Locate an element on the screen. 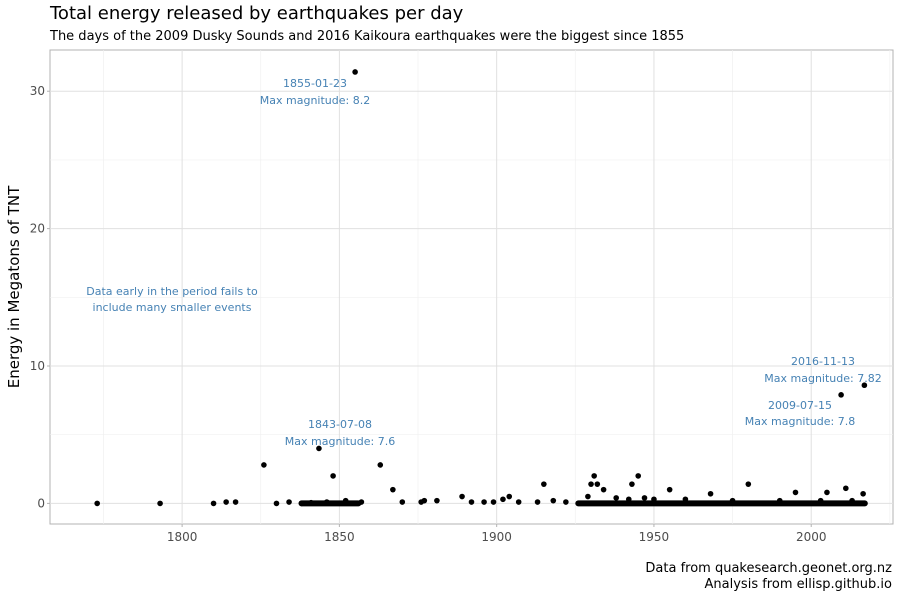 The image size is (900, 600). x-tick-label: 1950 is located at coordinates (654, 537).